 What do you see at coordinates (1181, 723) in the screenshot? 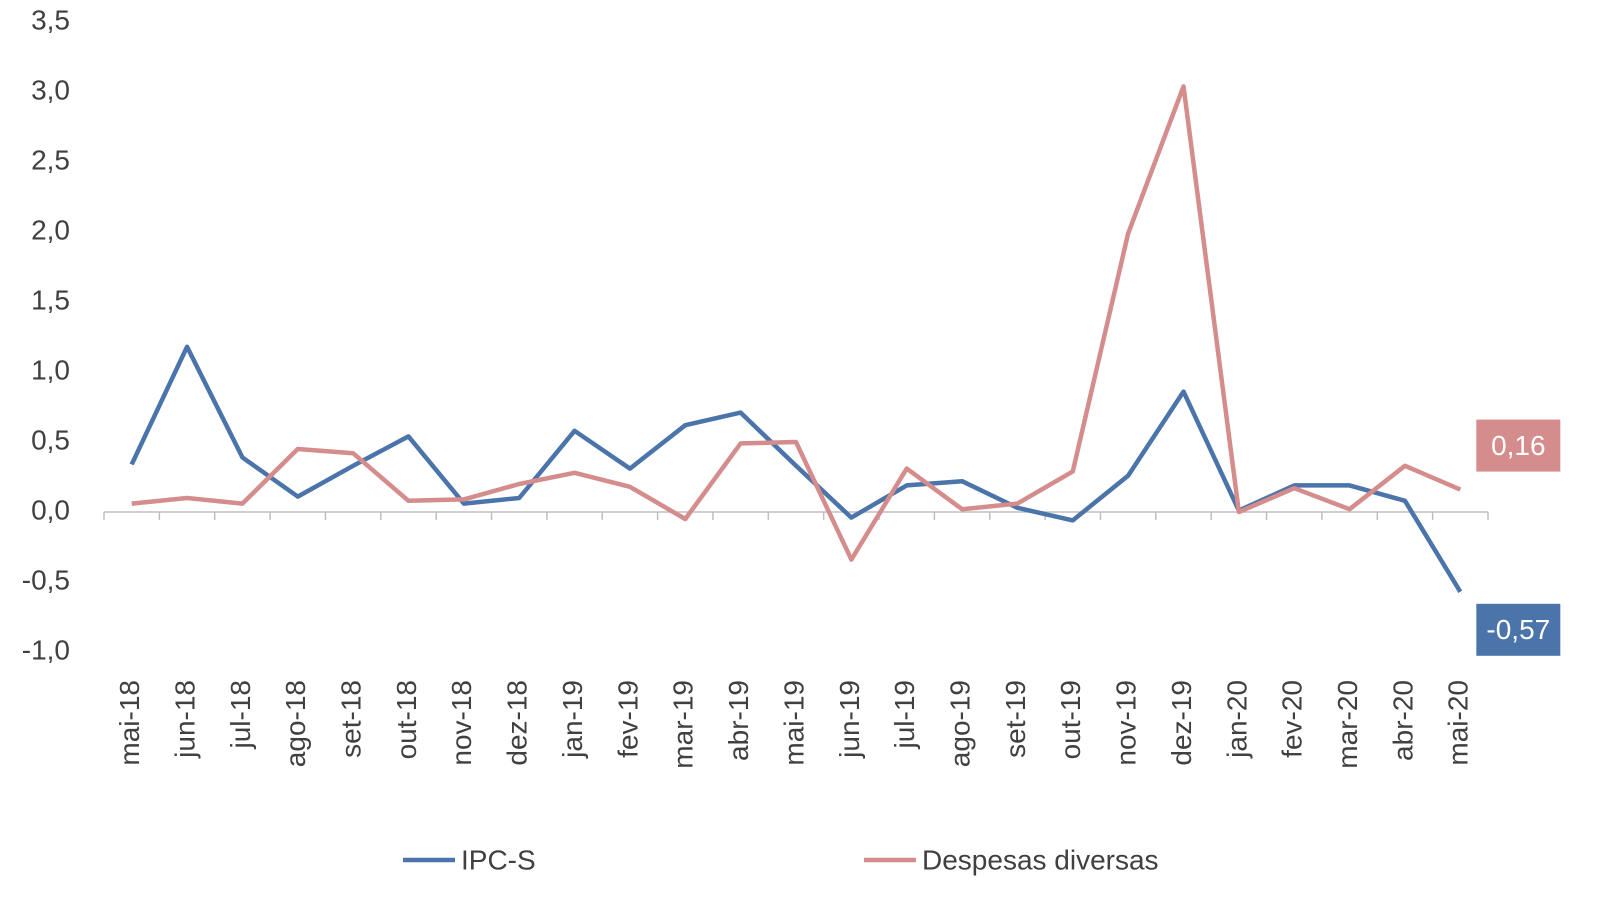
I see `x-tick-label: dez-19` at bounding box center [1181, 723].